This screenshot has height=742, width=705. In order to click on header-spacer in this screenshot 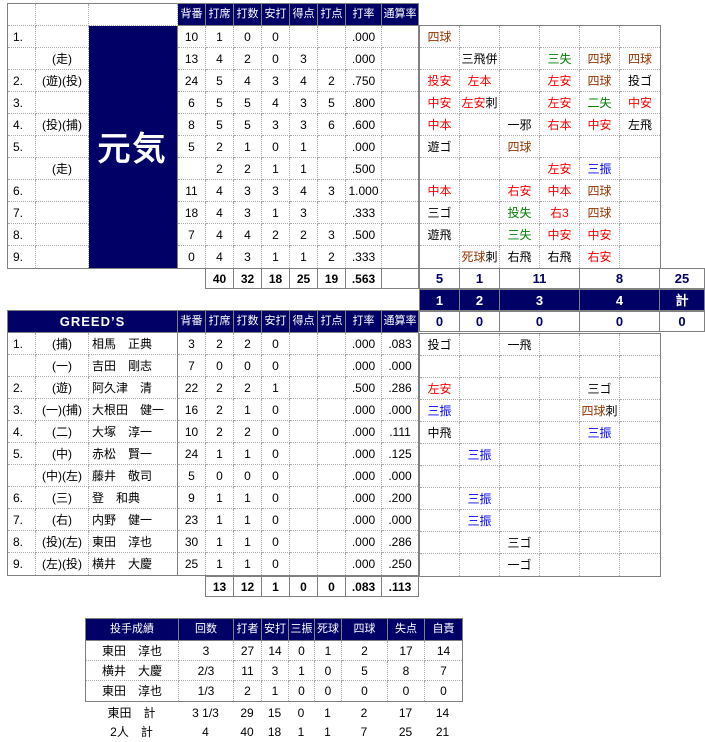, I will do `click(62, 15)`.